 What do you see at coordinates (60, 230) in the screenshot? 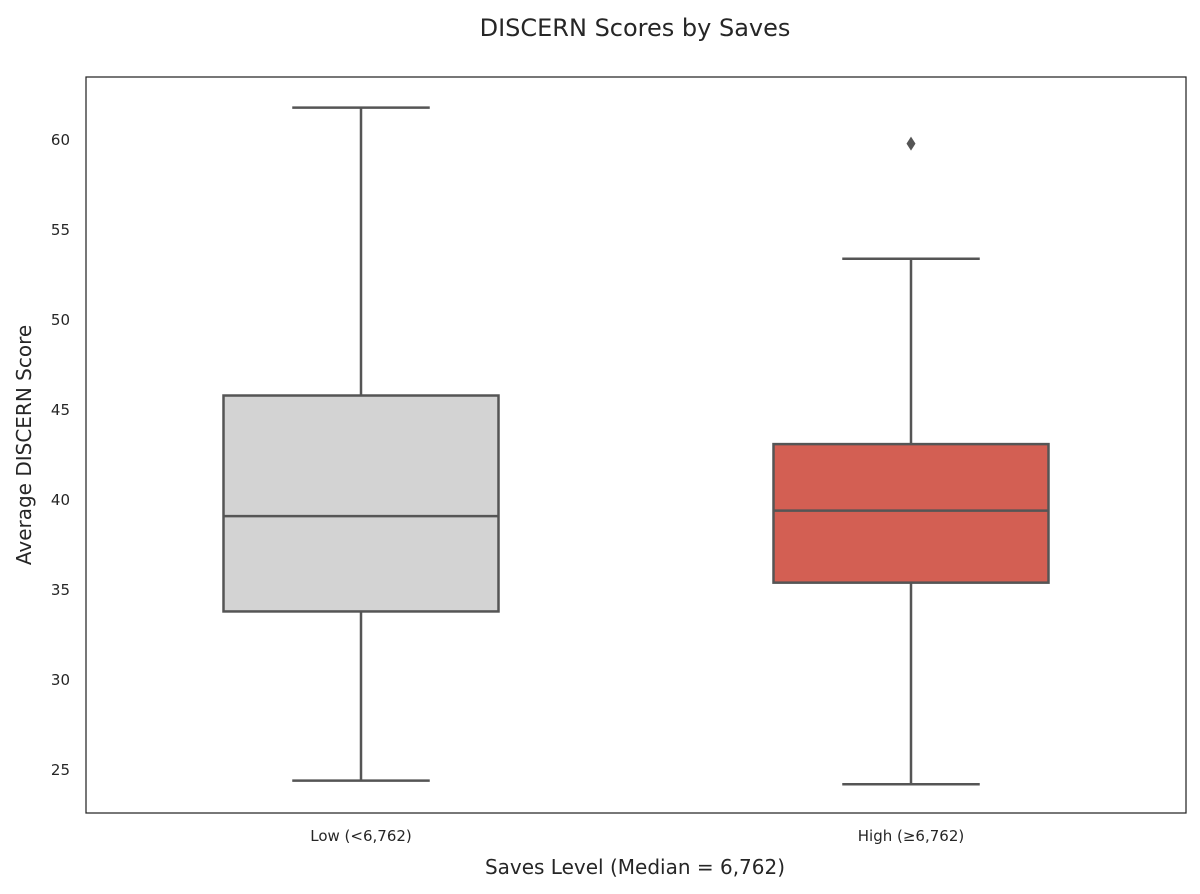
I see `y-tick-label: 55` at bounding box center [60, 230].